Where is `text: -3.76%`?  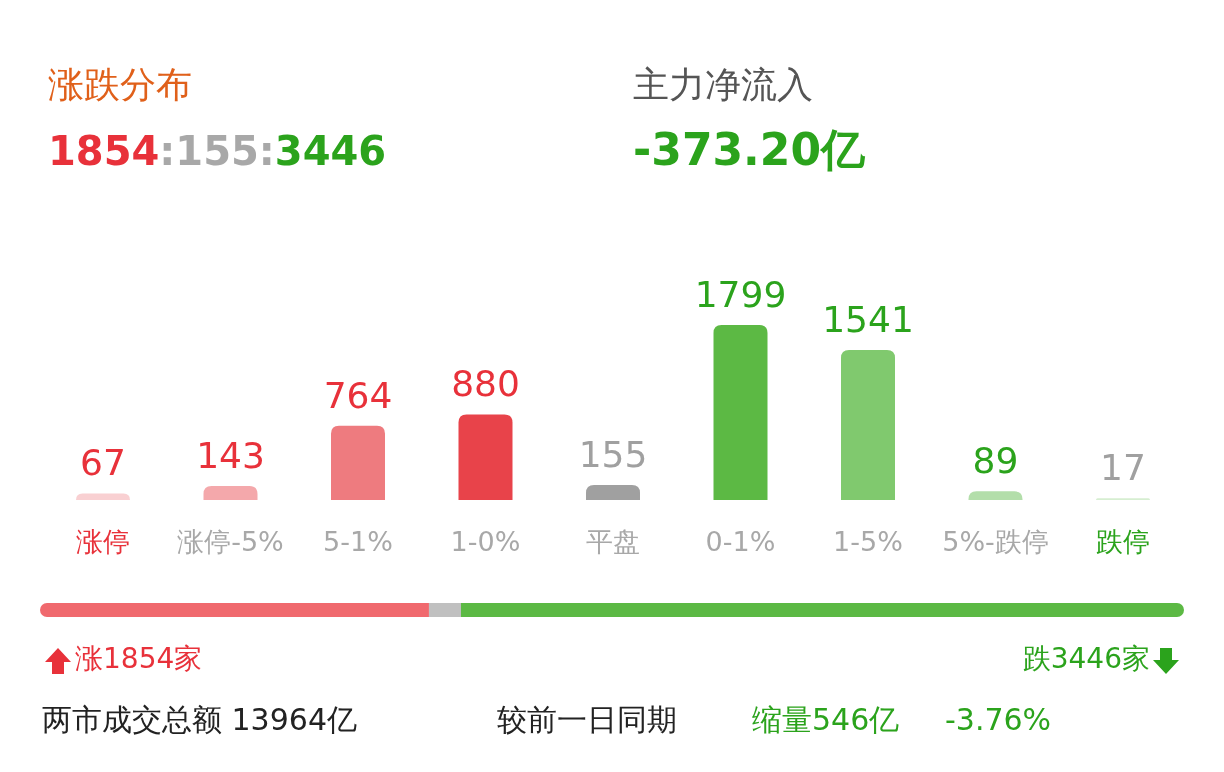
text: -3.76% is located at coordinates (998, 719).